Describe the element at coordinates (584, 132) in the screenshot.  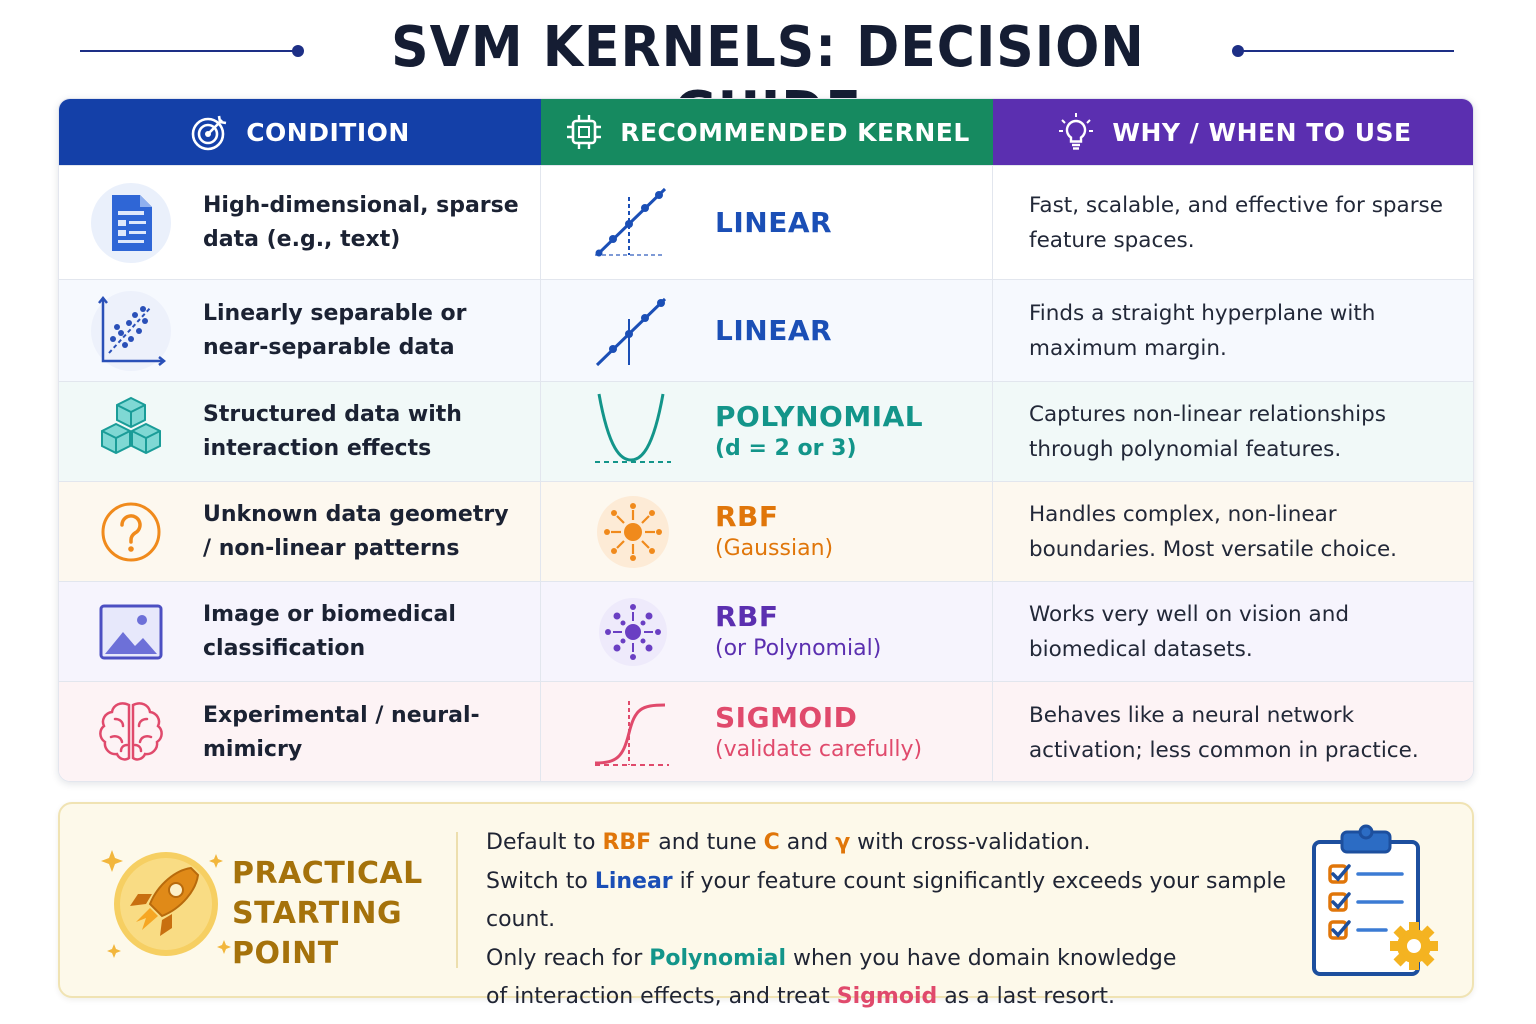
I see `chip-icon` at that location.